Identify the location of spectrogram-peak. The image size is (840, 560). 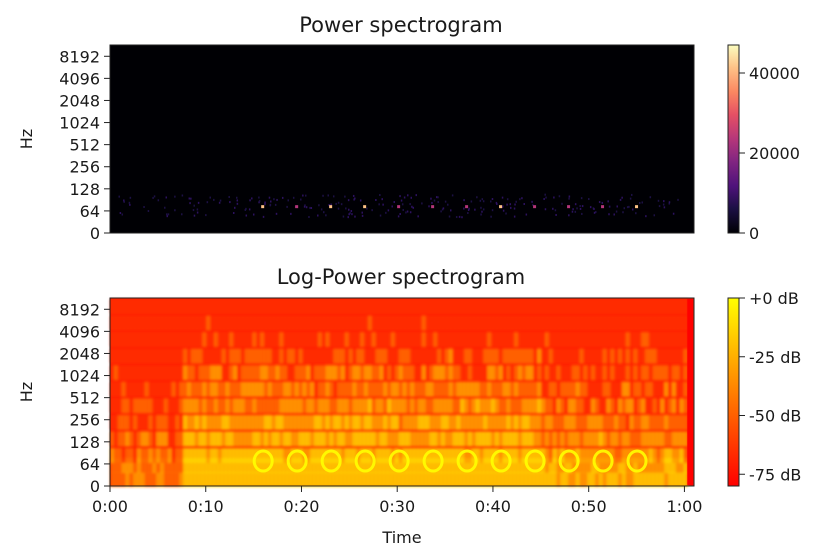
(637, 207).